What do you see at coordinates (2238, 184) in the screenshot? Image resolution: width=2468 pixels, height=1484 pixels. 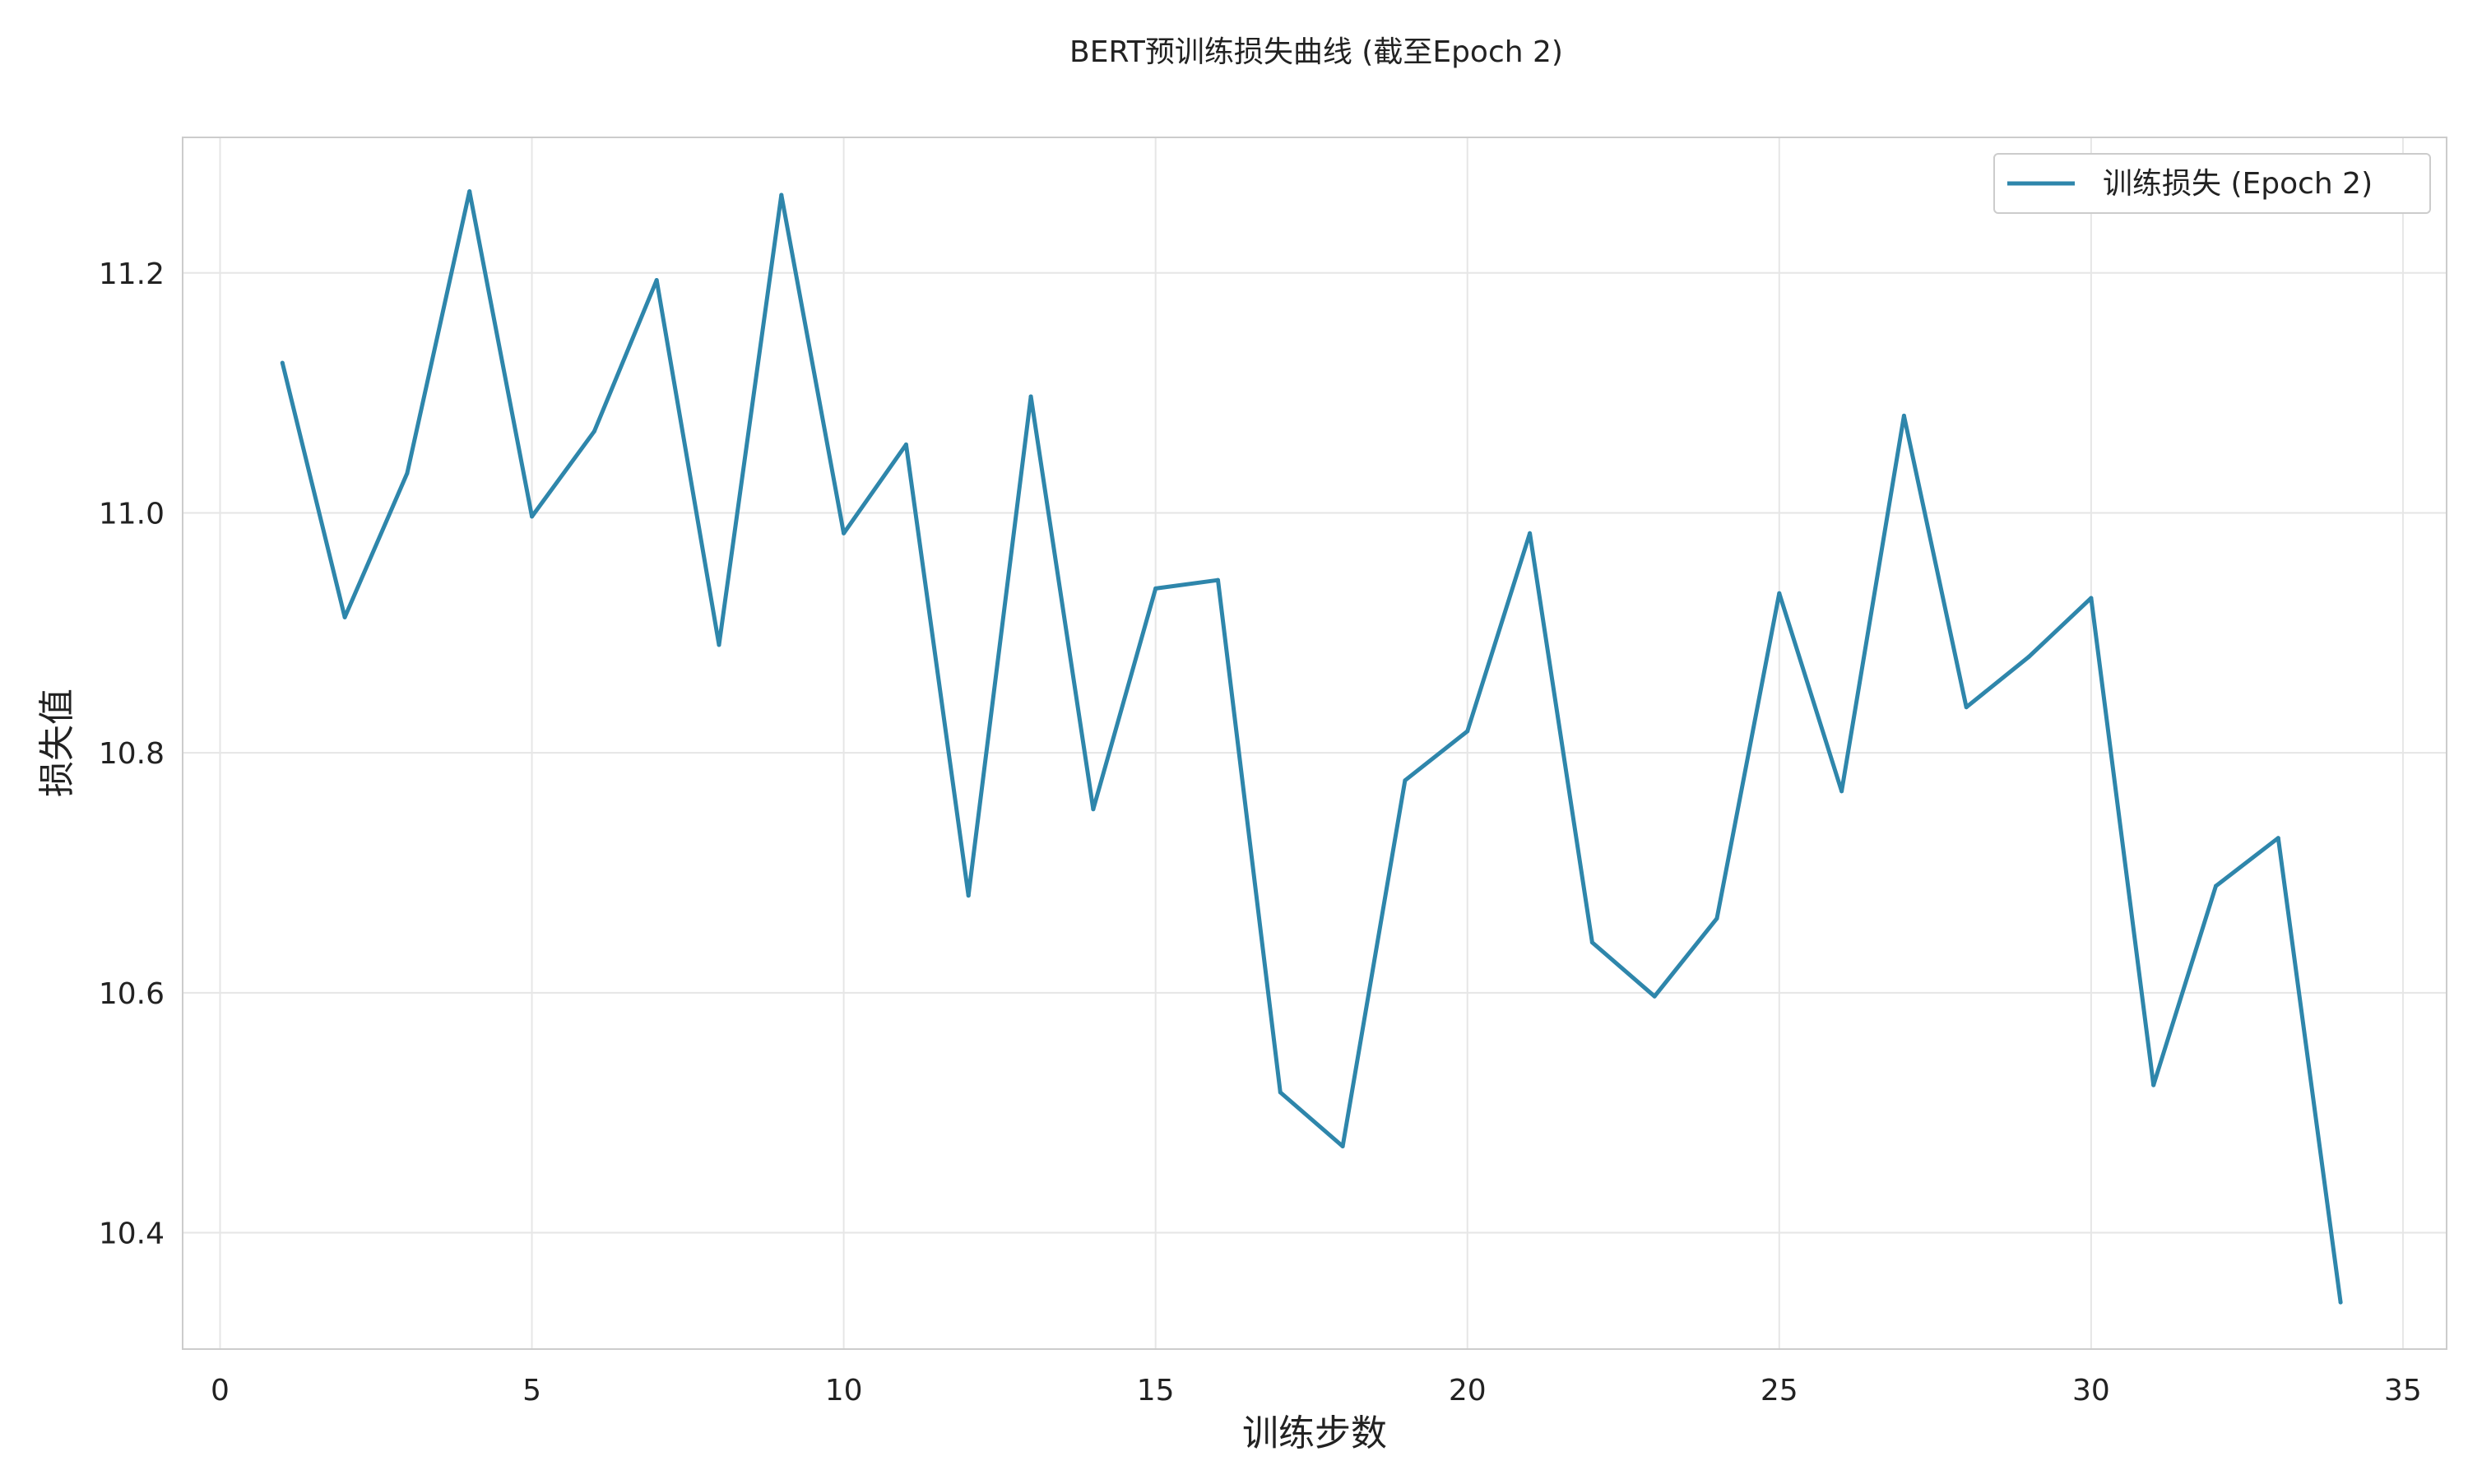 I see `legend-label: 训练损失 (Epoch 2)` at bounding box center [2238, 184].